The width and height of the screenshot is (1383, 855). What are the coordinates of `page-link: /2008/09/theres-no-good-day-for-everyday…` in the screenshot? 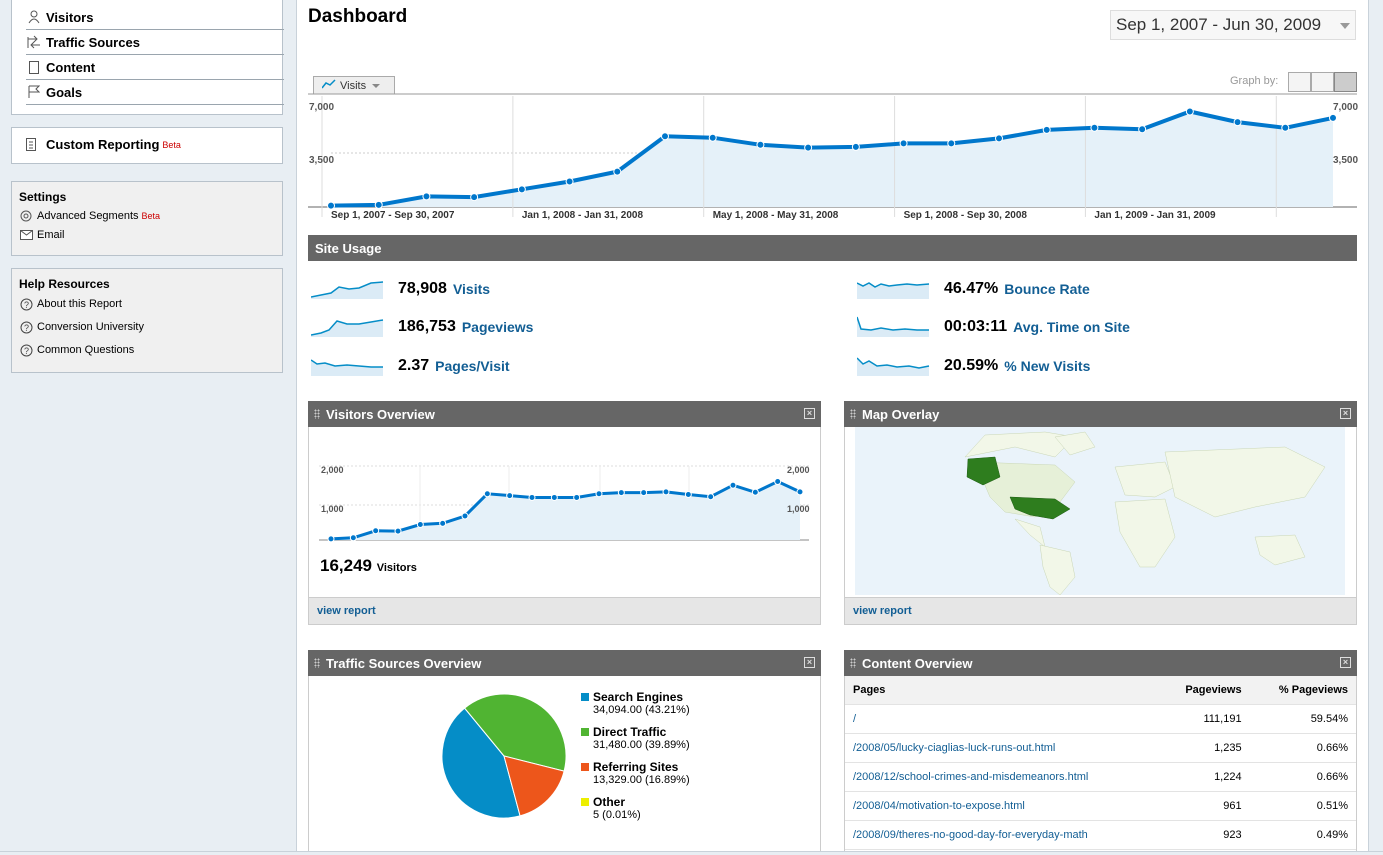 It's located at (1002, 835).